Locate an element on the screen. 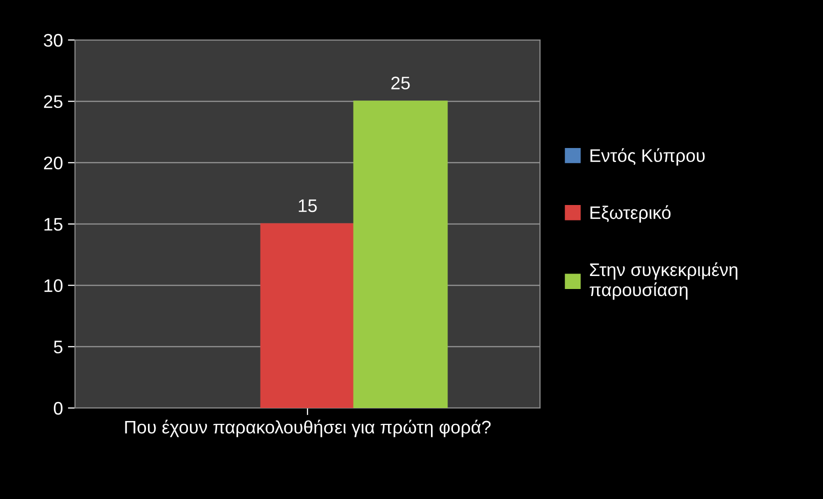  y-tick-label: 15 is located at coordinates (53, 224).